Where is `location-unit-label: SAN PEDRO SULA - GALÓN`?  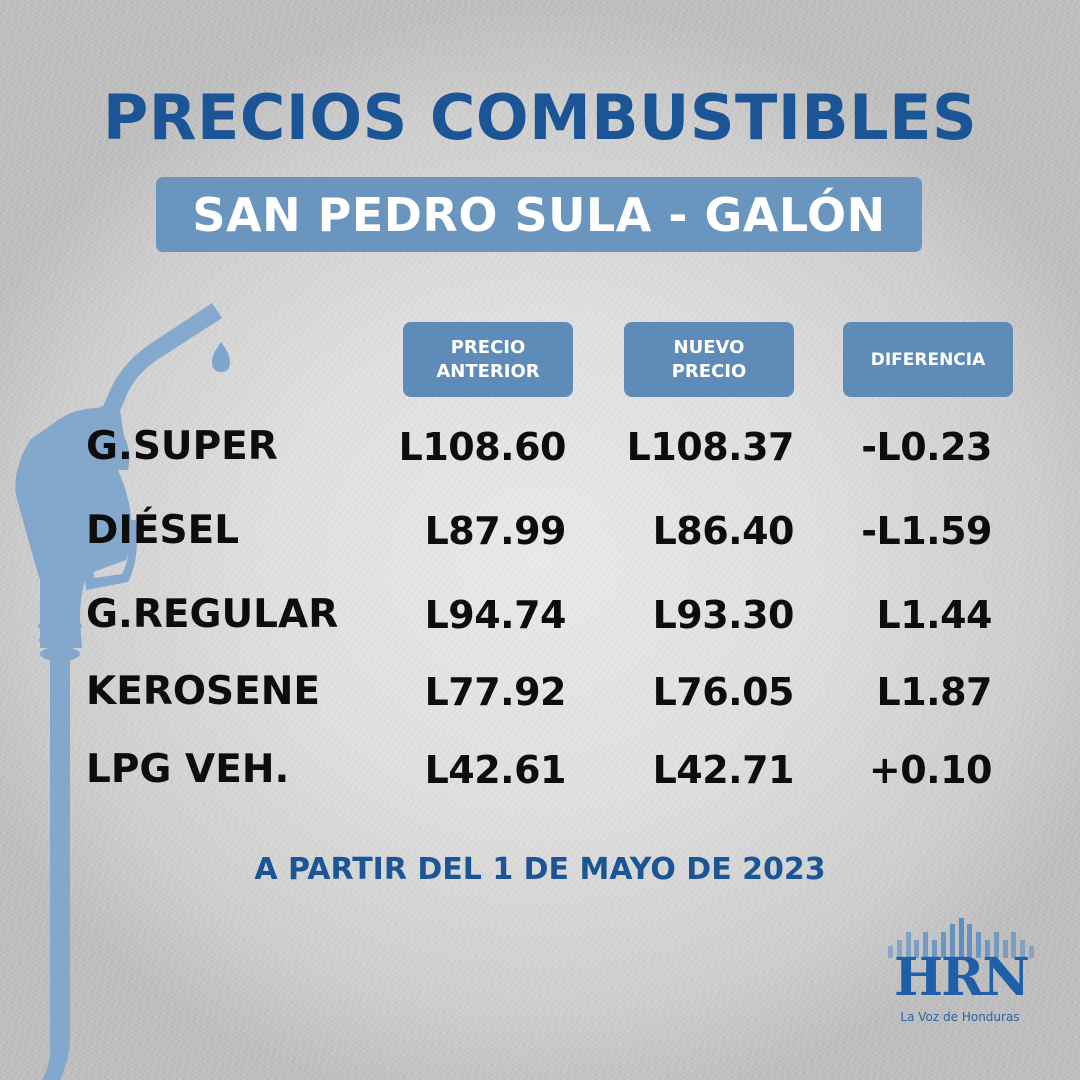 location-unit-label: SAN PEDRO SULA - GALÓN is located at coordinates (539, 214).